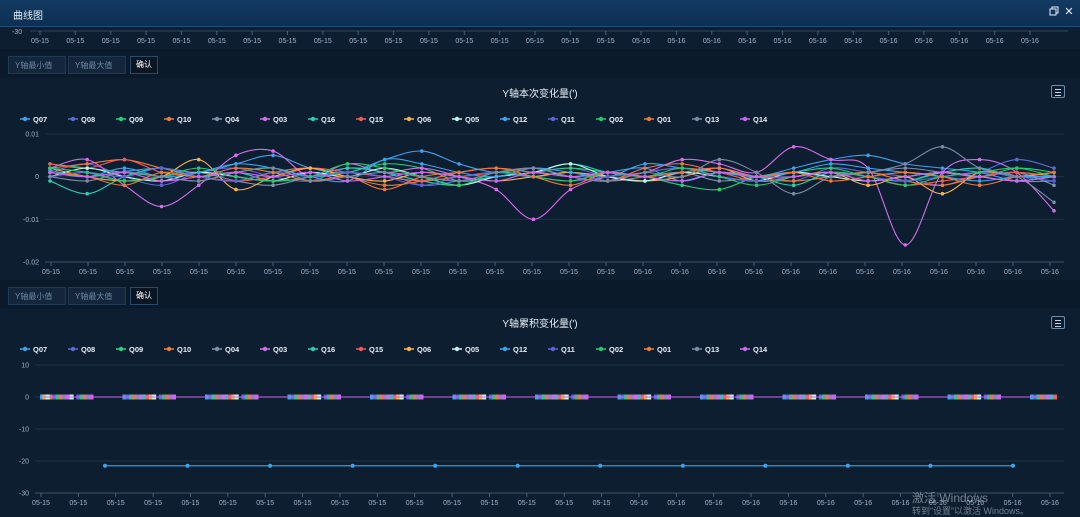  Describe the element at coordinates (950, 498) in the screenshot. I see `activation-watermark: 激活 Windows` at that location.